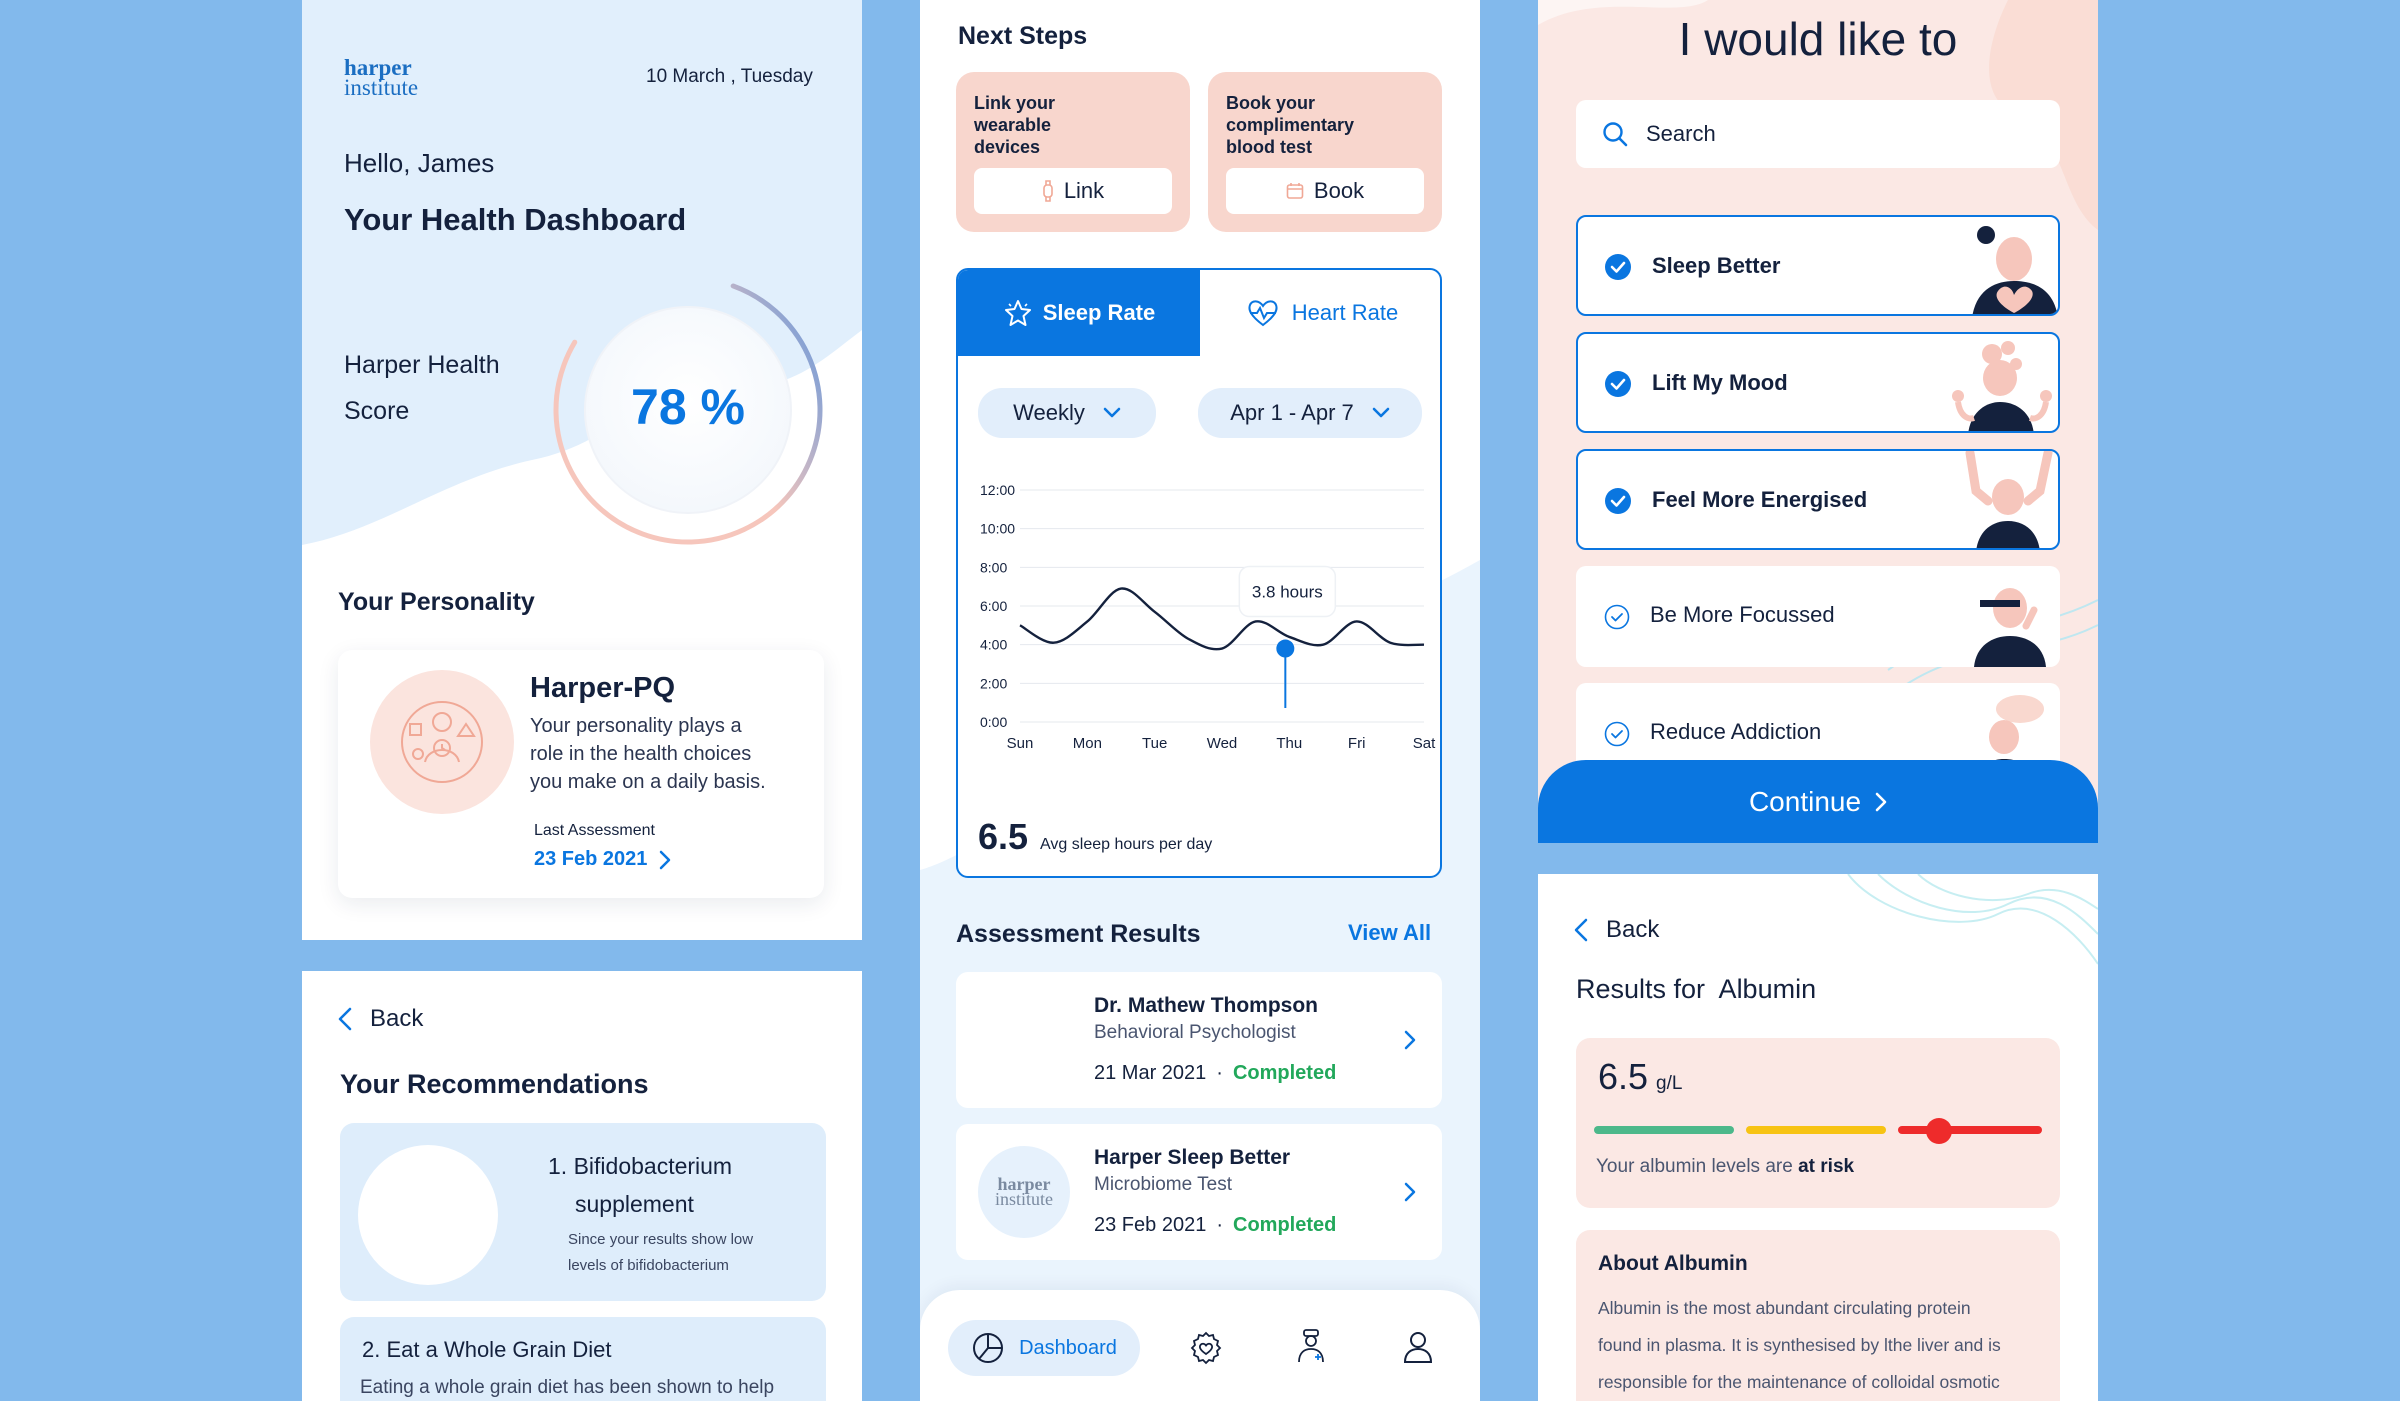 The width and height of the screenshot is (2400, 1401). Describe the element at coordinates (442, 742) in the screenshot. I see `personality-icon` at that location.